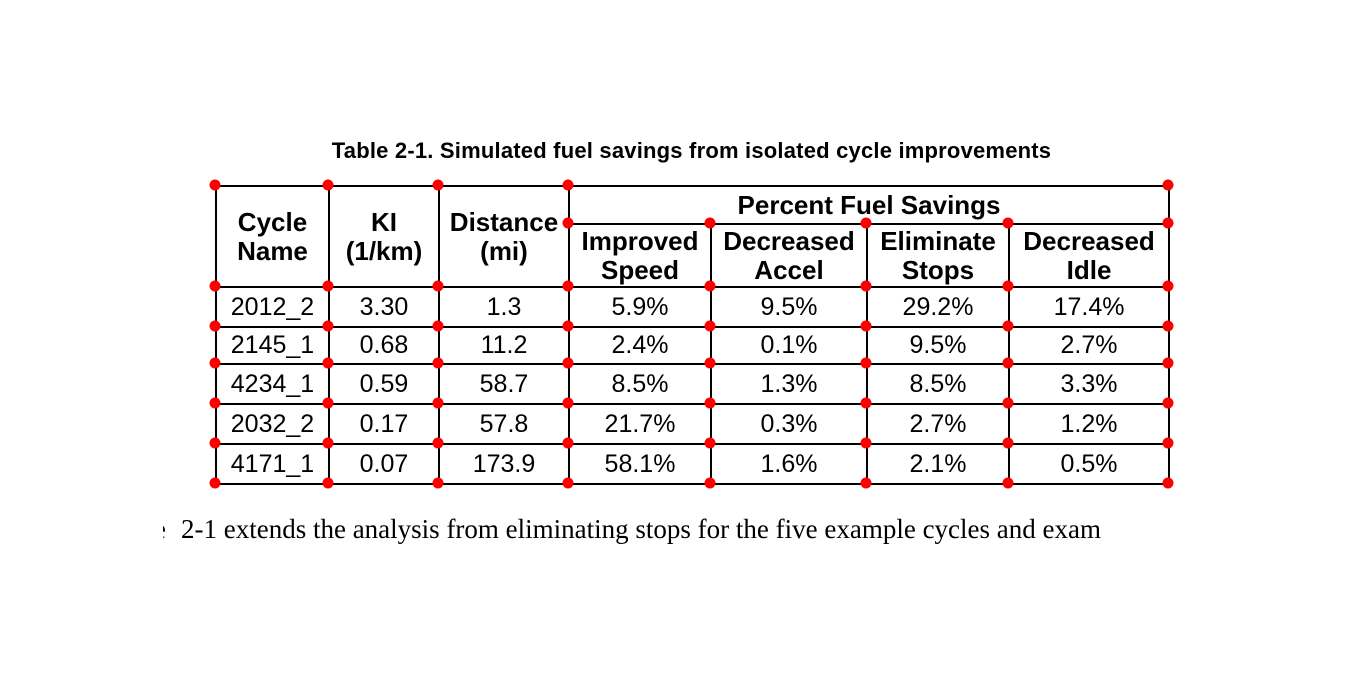  I want to click on table-cell: 29.2%, so click(938, 307).